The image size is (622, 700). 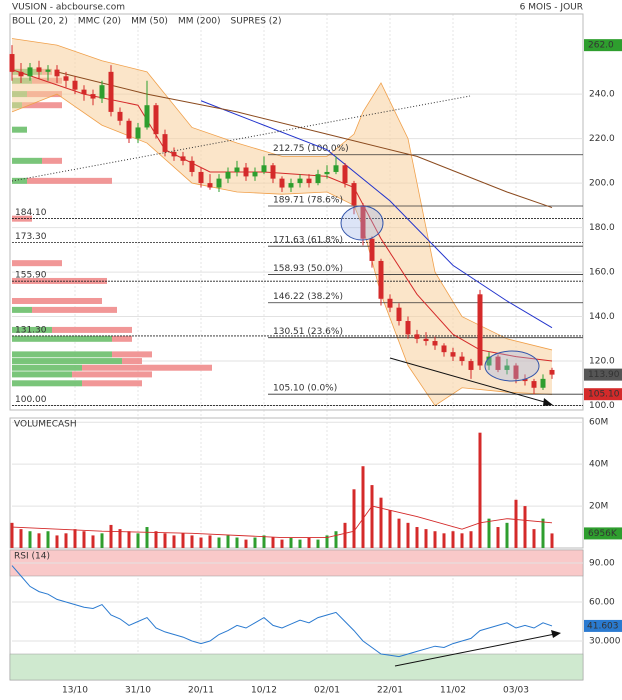 What do you see at coordinates (603, 626) in the screenshot?
I see `last-marker-label: 41.603` at bounding box center [603, 626].